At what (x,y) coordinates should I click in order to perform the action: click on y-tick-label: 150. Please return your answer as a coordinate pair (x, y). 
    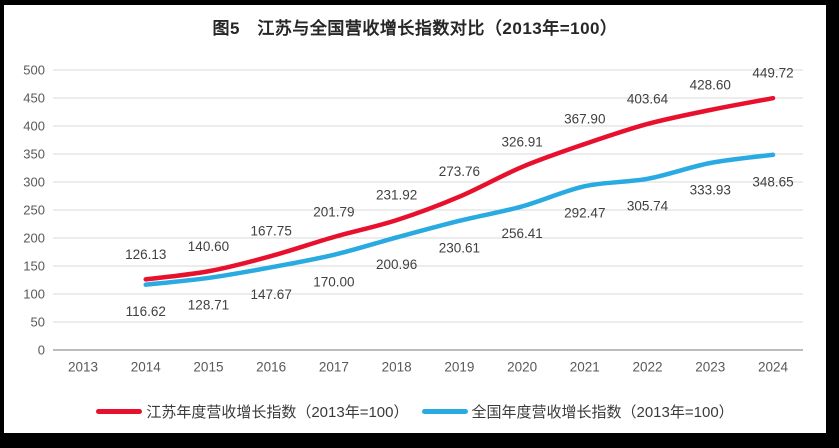
    Looking at the image, I should click on (34, 266).